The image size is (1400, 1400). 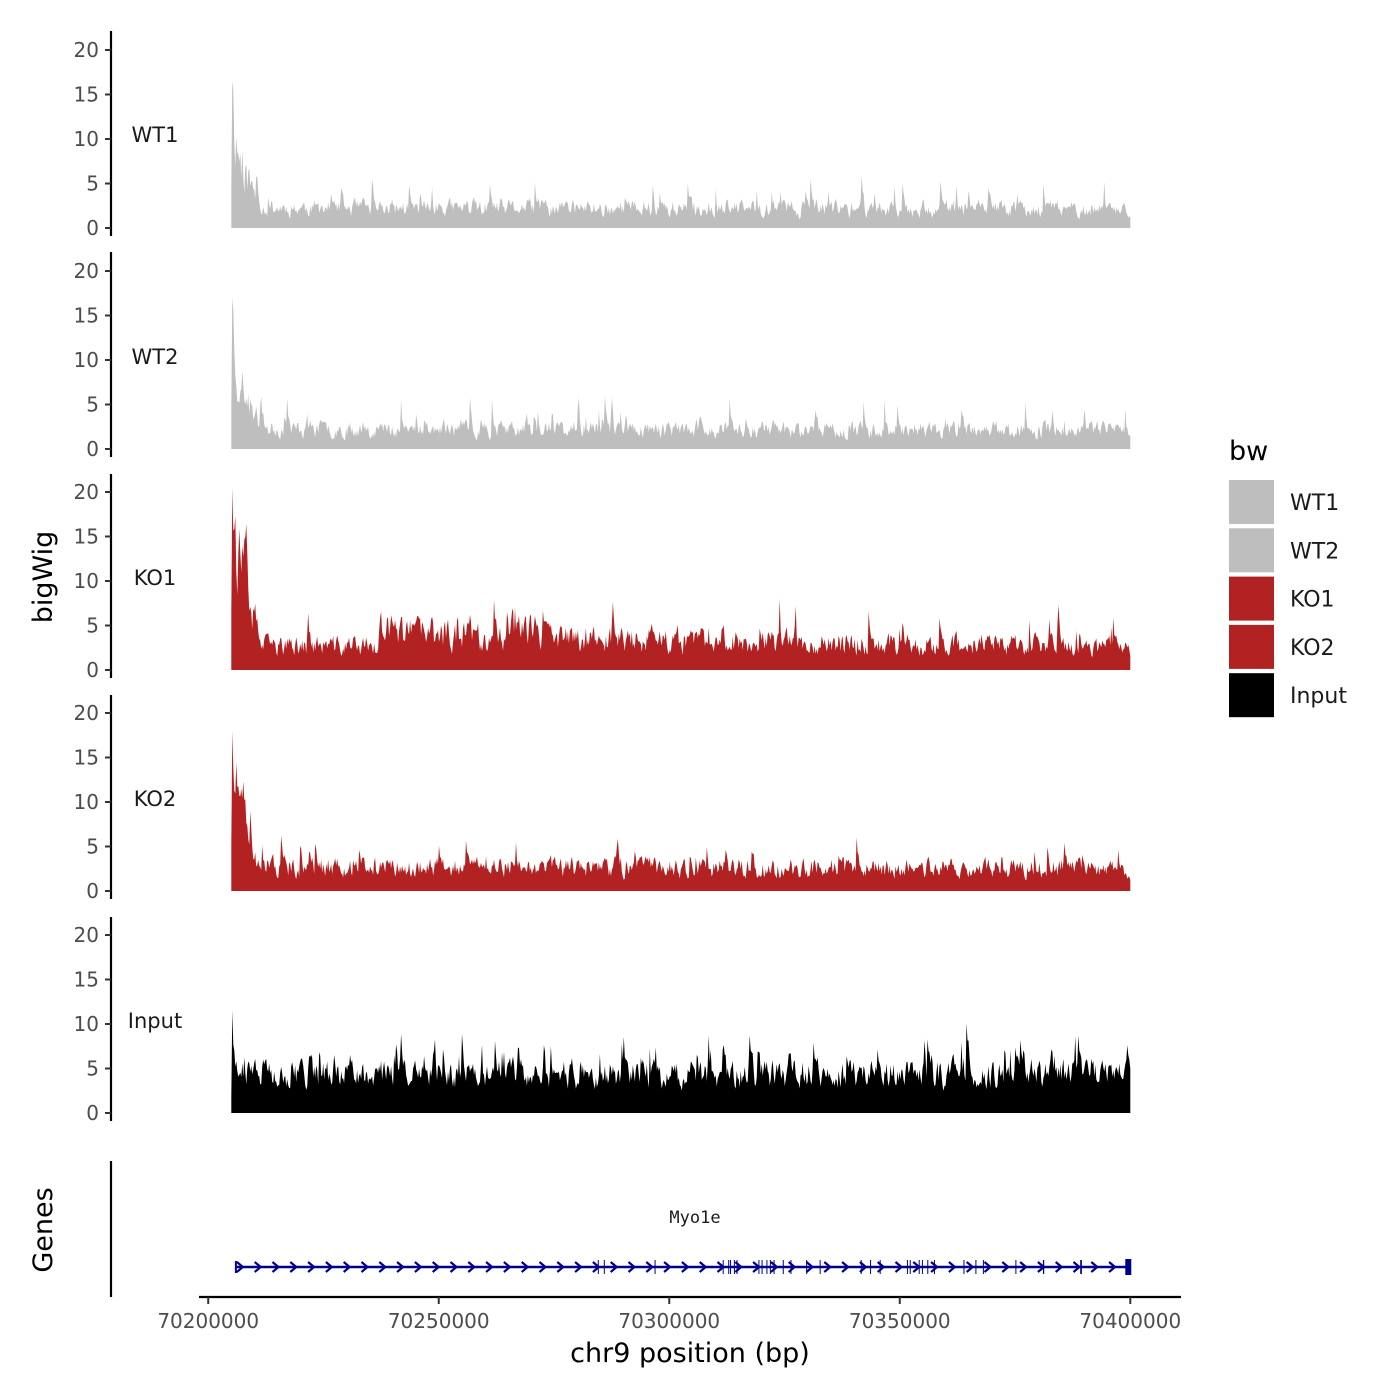 I want to click on x-tick-label: 70400000, so click(x=1130, y=1321).